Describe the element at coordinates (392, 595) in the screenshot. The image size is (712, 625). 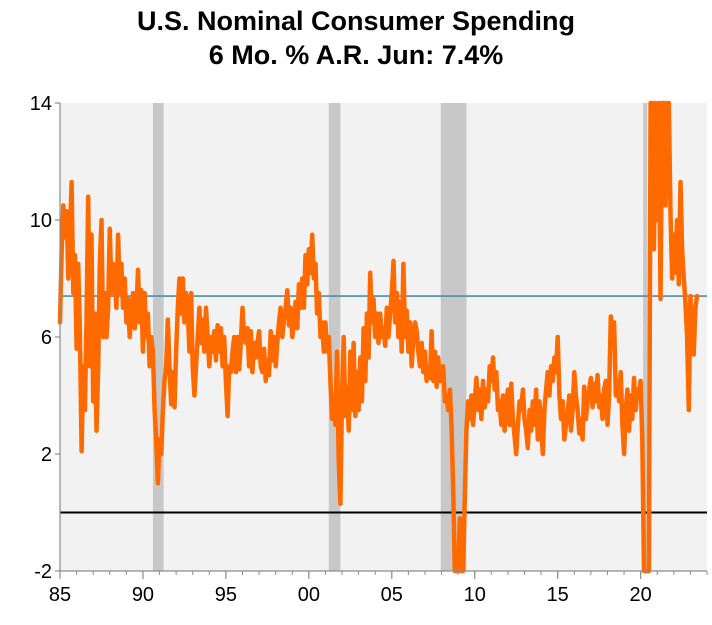
I see `x-tick-label: 05` at that location.